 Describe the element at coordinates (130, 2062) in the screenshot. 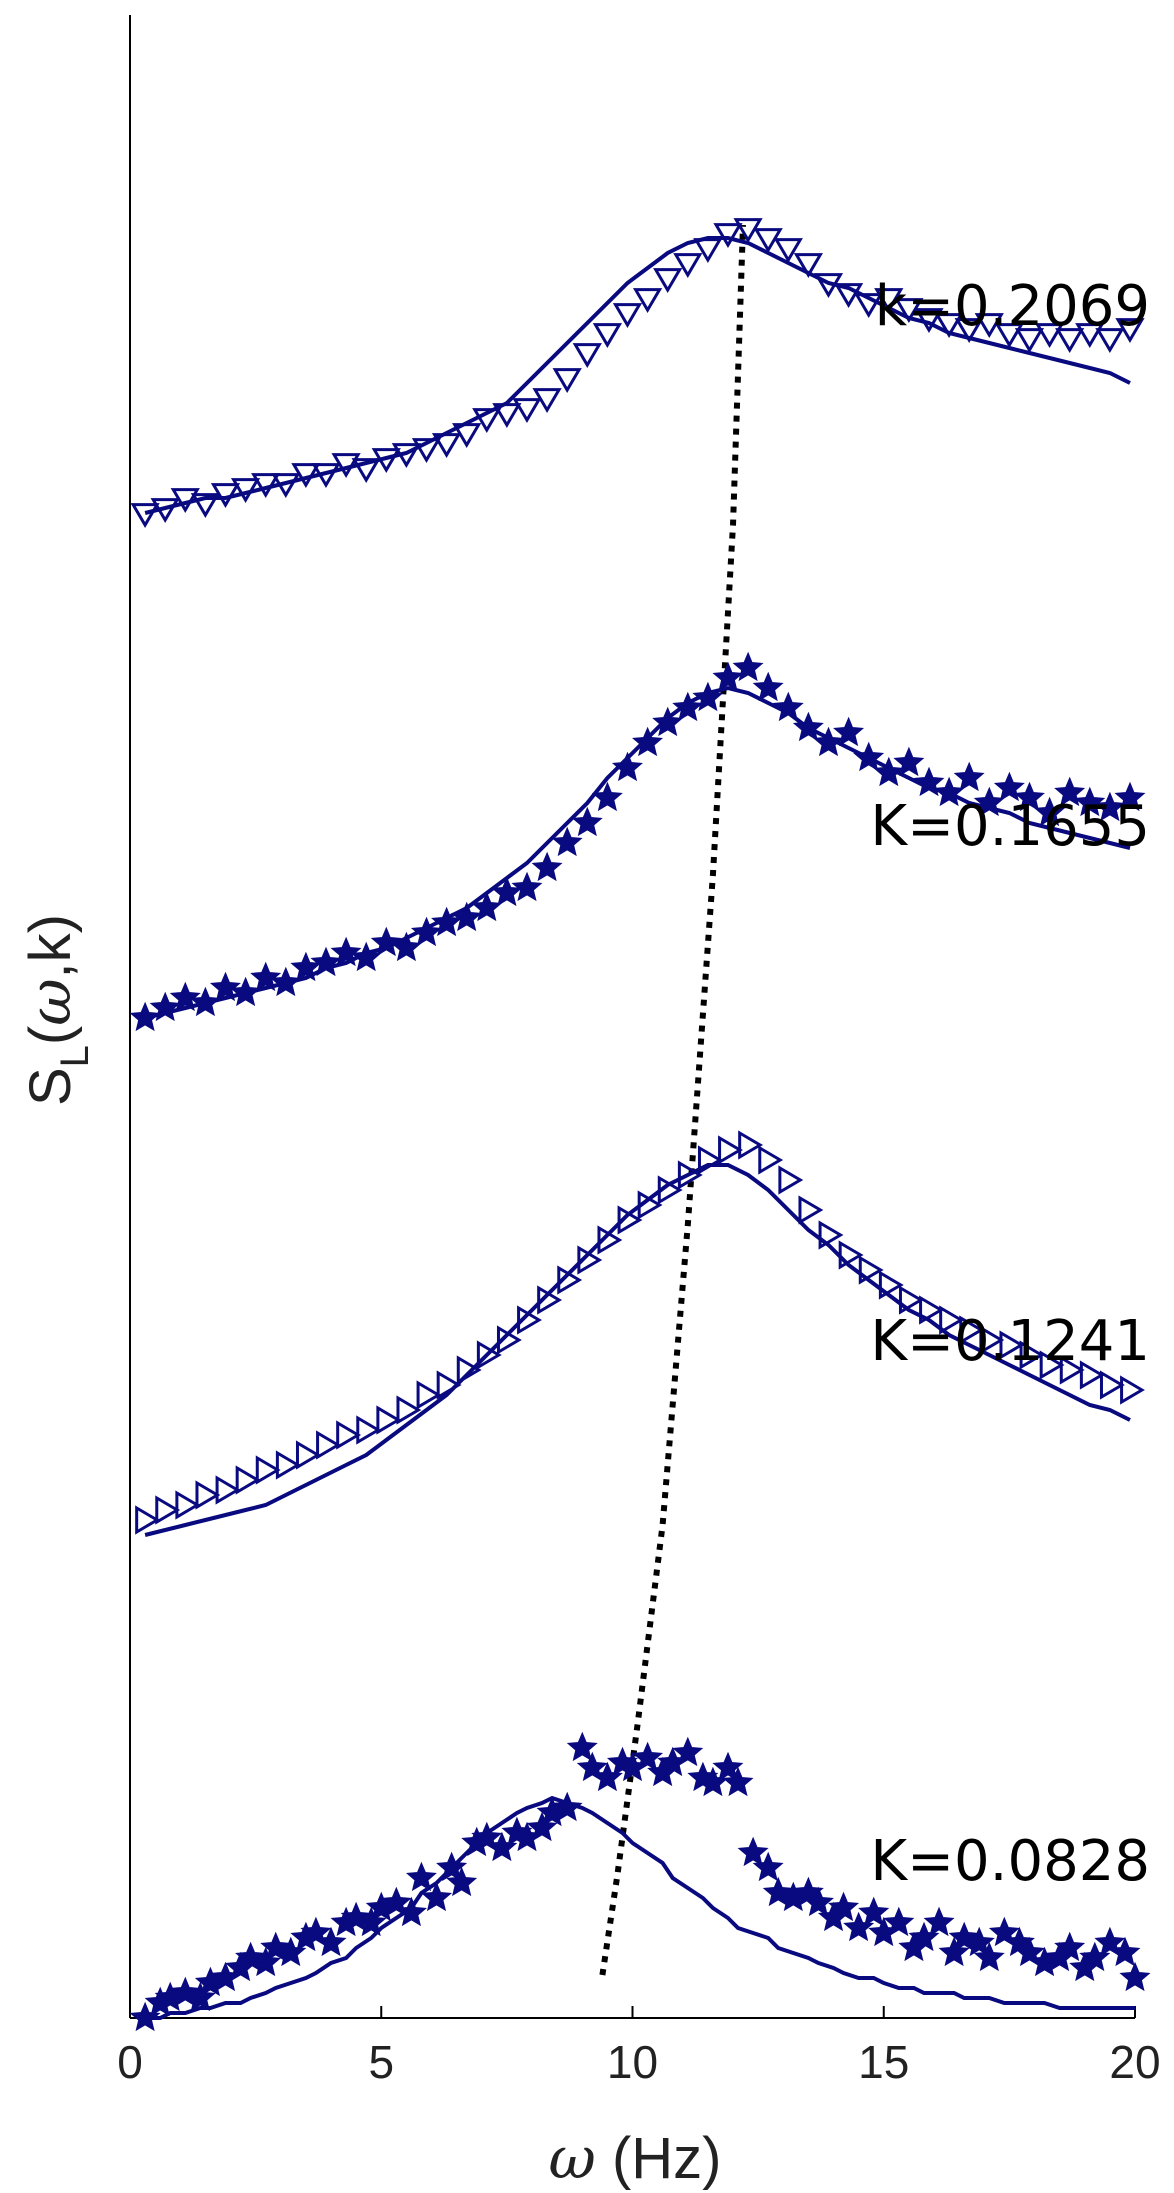

I see `x-tick-label: 0` at that location.